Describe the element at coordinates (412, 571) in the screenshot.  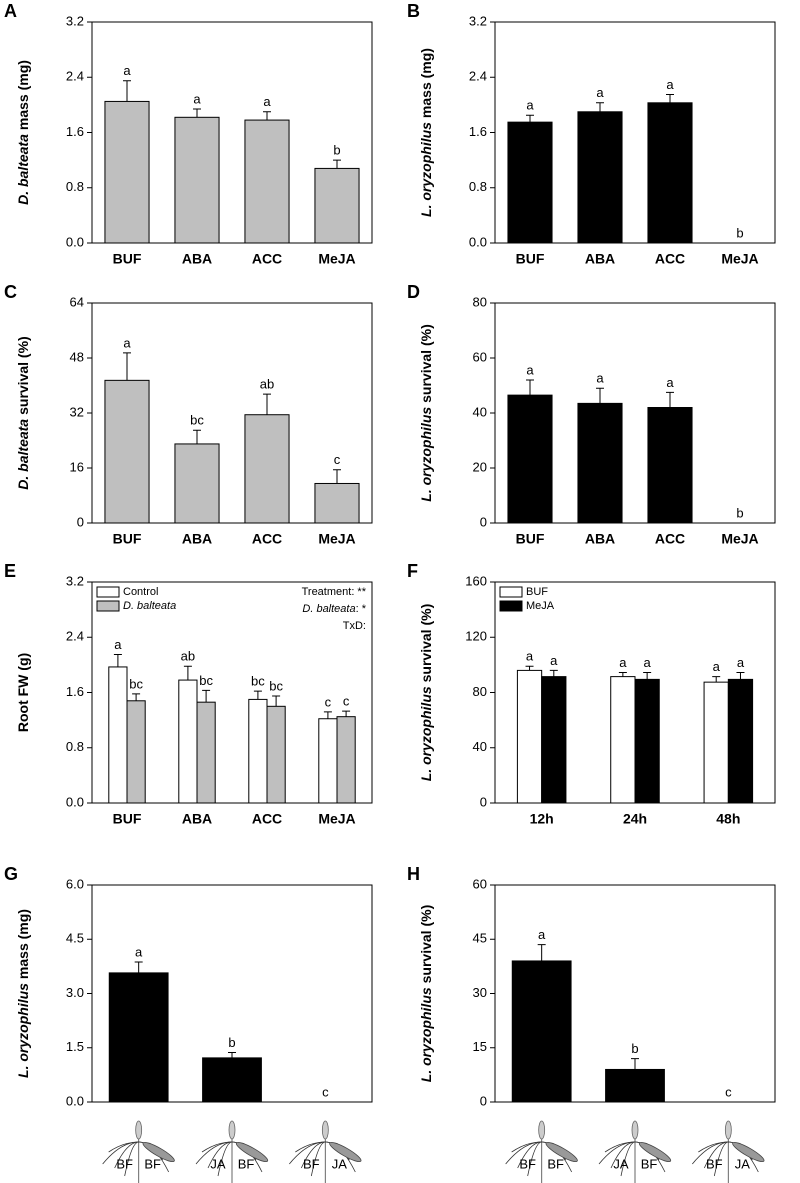
I see `panel-label: F` at that location.